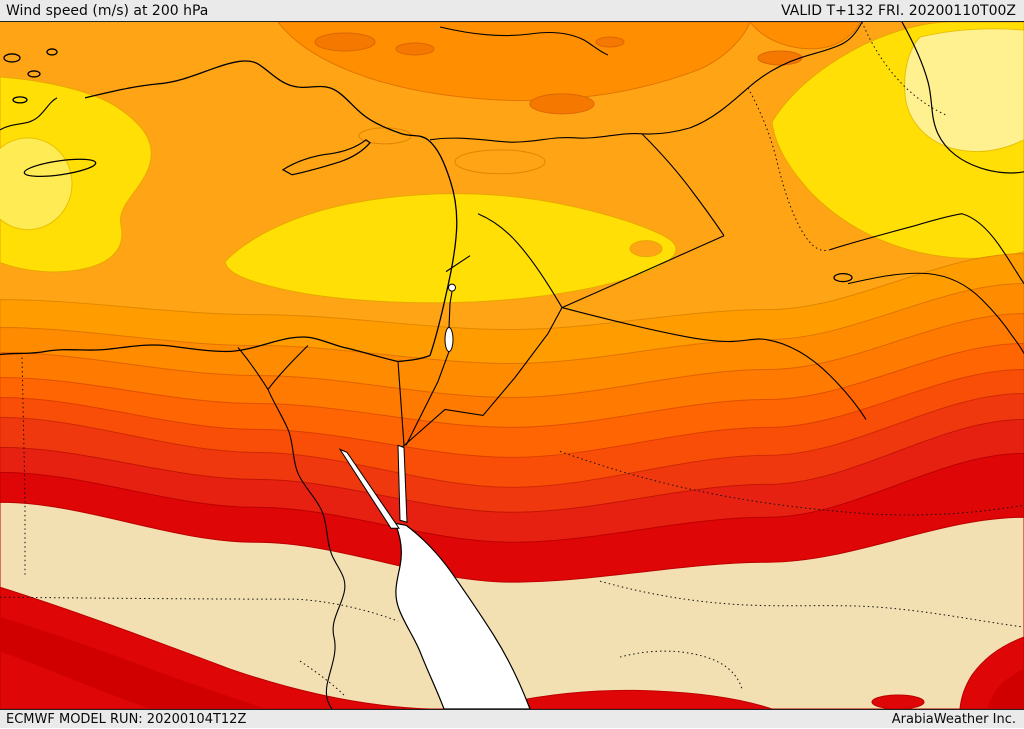 Image resolution: width=1024 pixels, height=729 pixels. I want to click on nile-river, so click(306, 549).